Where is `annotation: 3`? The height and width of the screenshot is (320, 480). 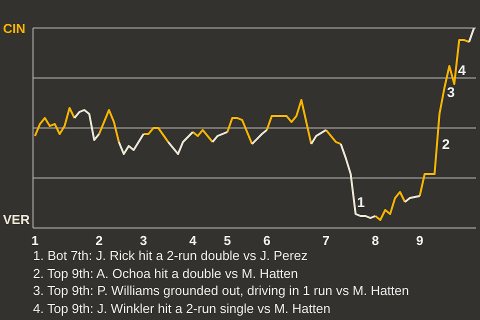
annotation: 3 is located at coordinates (451, 92).